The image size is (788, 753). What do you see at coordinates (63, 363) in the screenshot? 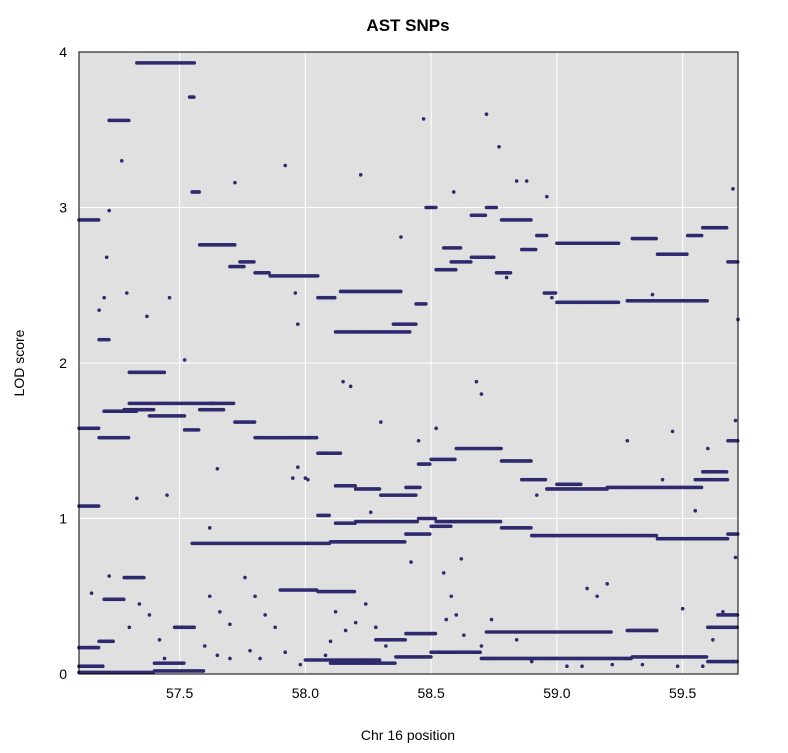
I see `y-tick-labels: 0 1 2 3 4` at bounding box center [63, 363].